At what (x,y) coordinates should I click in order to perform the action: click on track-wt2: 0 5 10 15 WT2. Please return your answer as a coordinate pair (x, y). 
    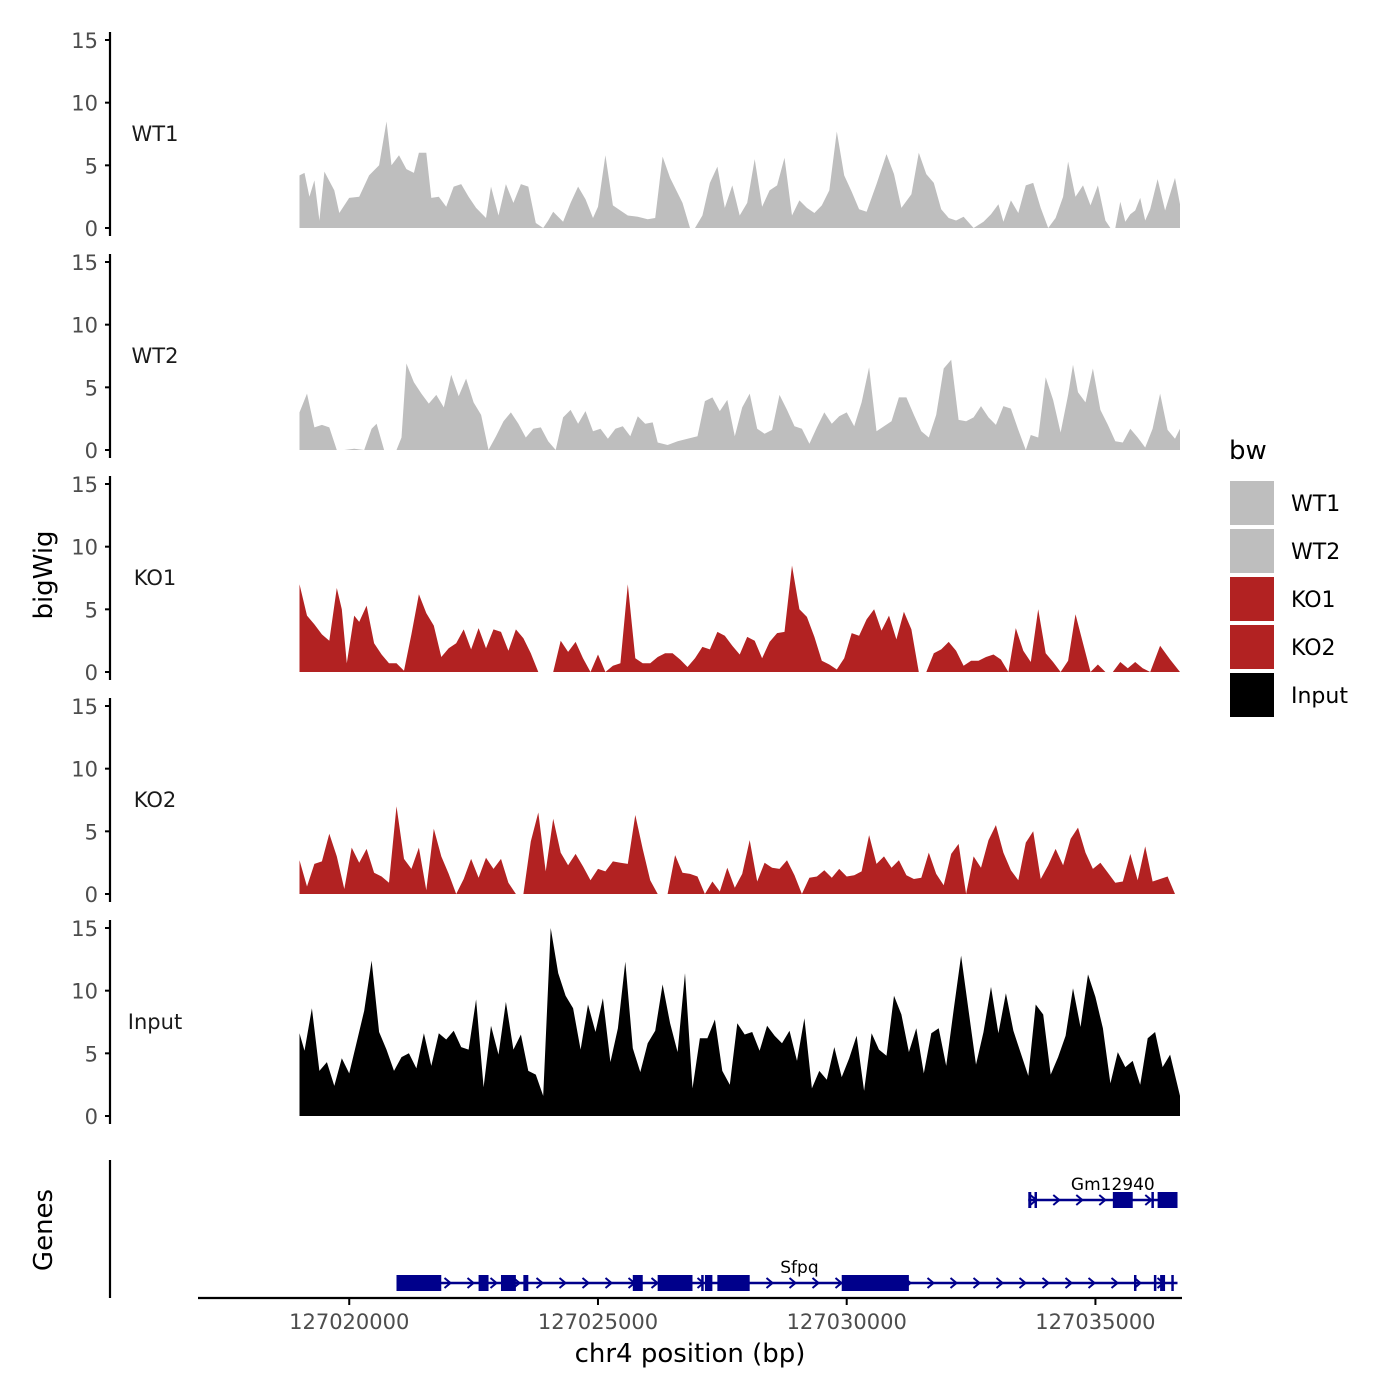
    Looking at the image, I should click on (625, 357).